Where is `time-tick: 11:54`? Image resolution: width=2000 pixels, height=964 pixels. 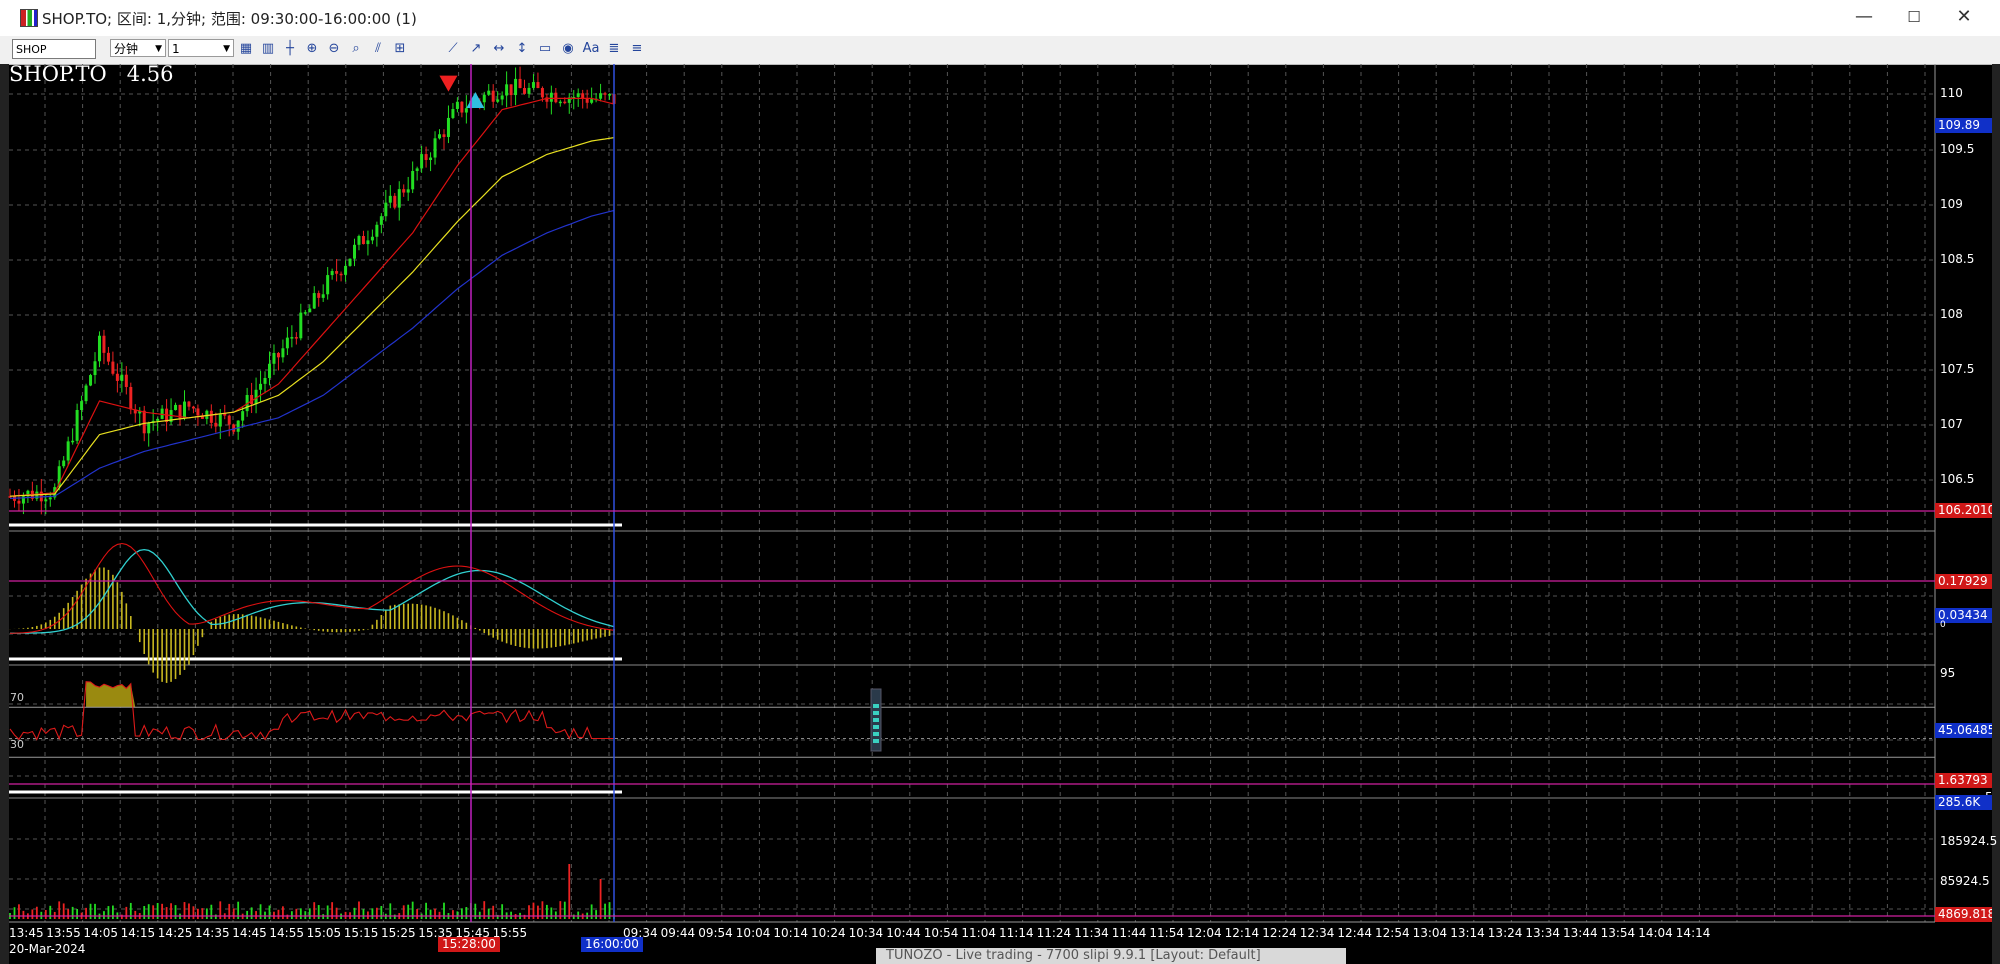
time-tick: 11:54 is located at coordinates (1166, 933).